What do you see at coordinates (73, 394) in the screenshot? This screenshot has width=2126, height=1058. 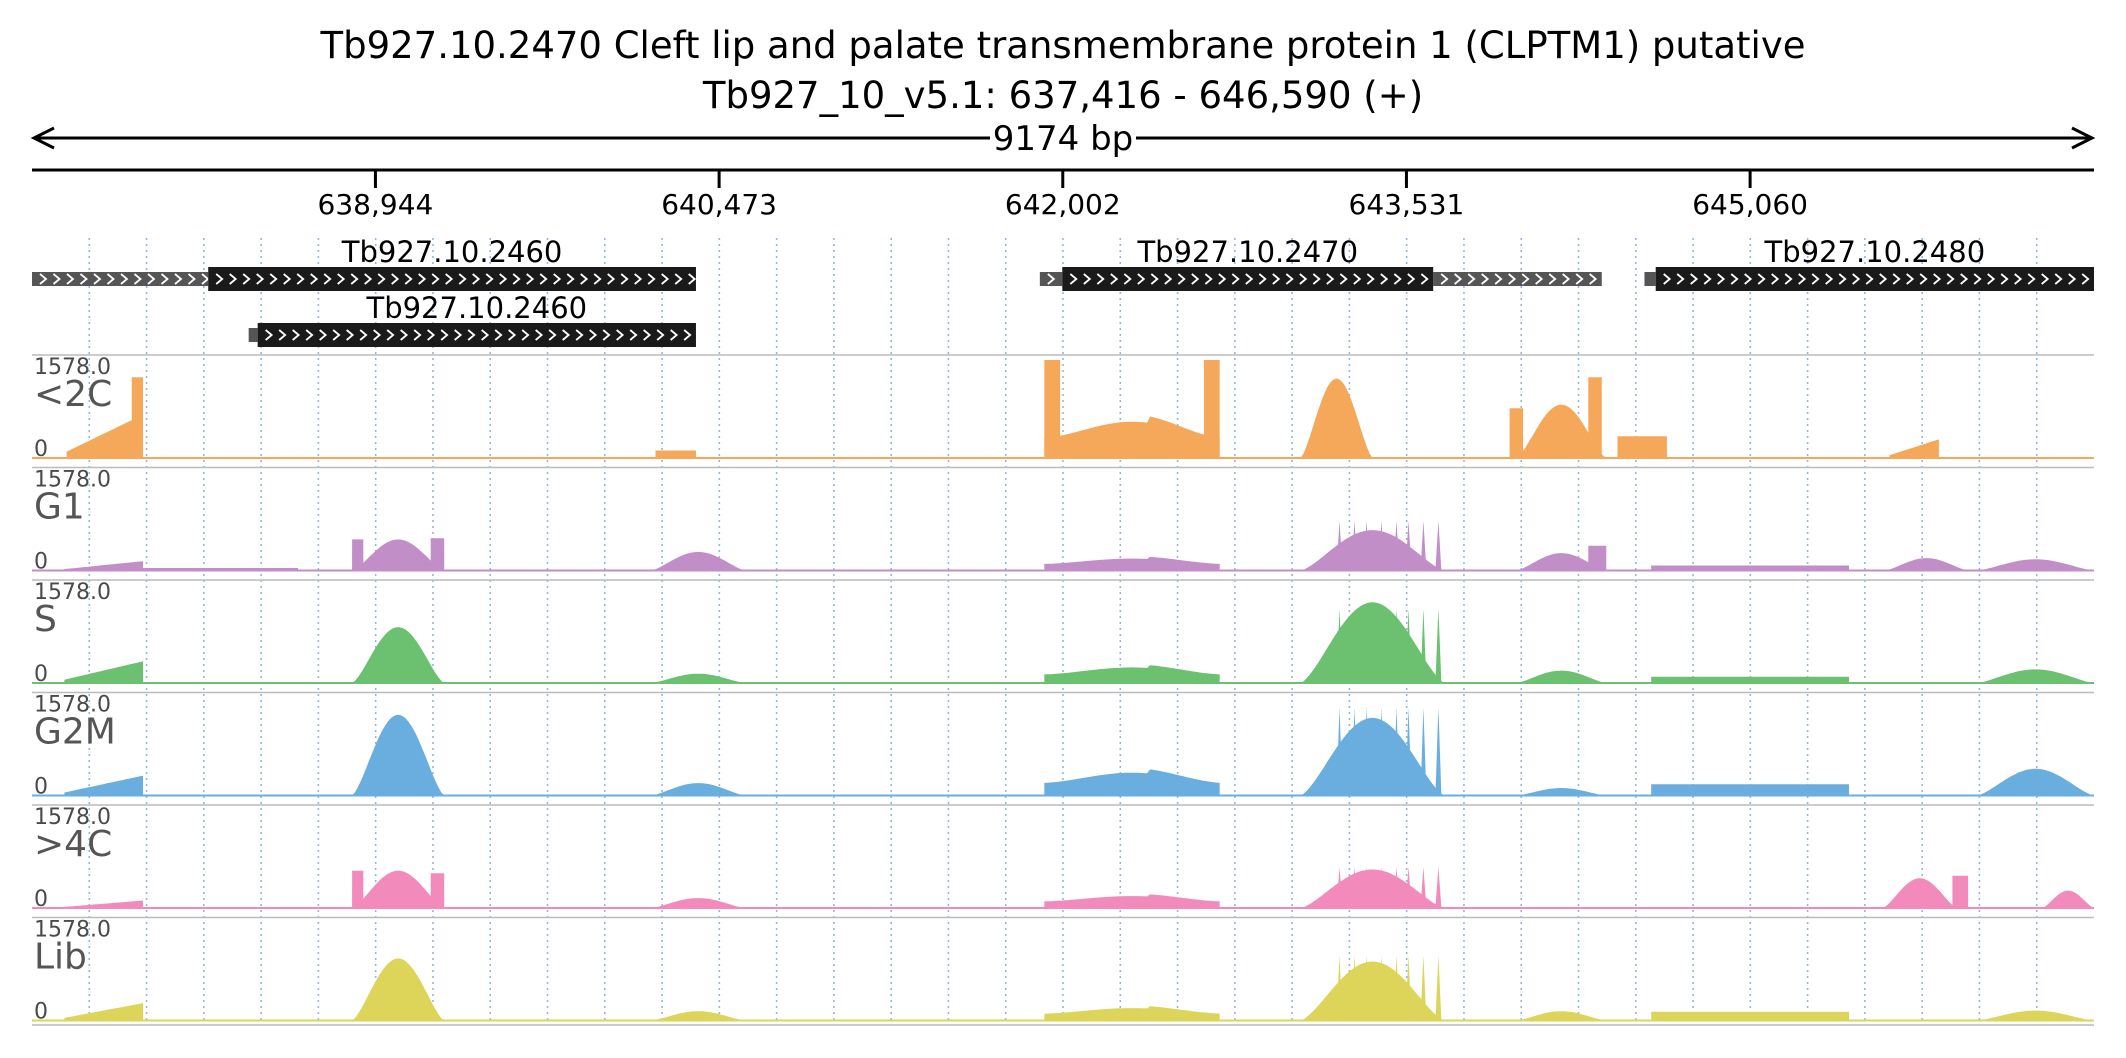 I see `track-name: <2C` at bounding box center [73, 394].